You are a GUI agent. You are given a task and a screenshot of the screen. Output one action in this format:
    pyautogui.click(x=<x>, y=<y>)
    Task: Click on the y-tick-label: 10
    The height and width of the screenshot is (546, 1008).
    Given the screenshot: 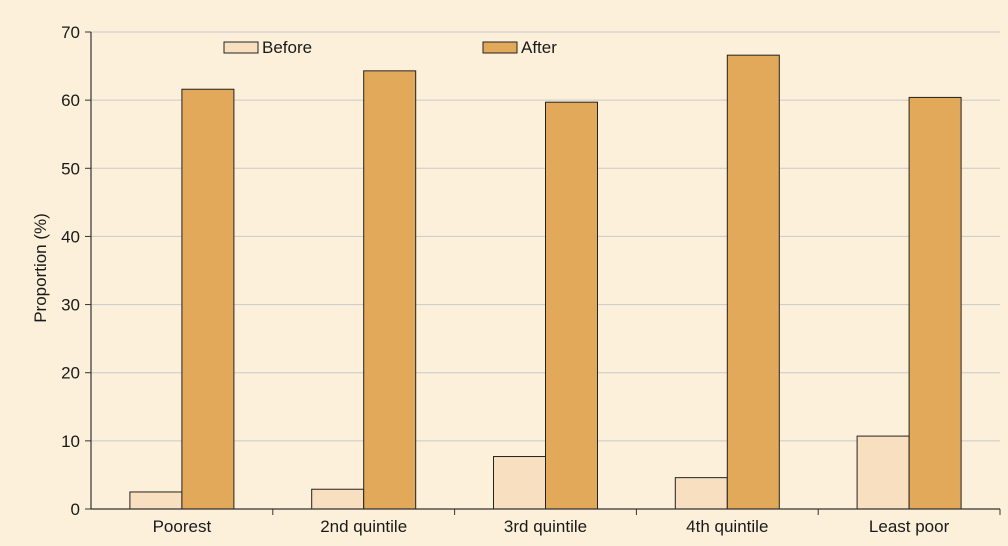 What is the action you would take?
    pyautogui.click(x=70, y=441)
    